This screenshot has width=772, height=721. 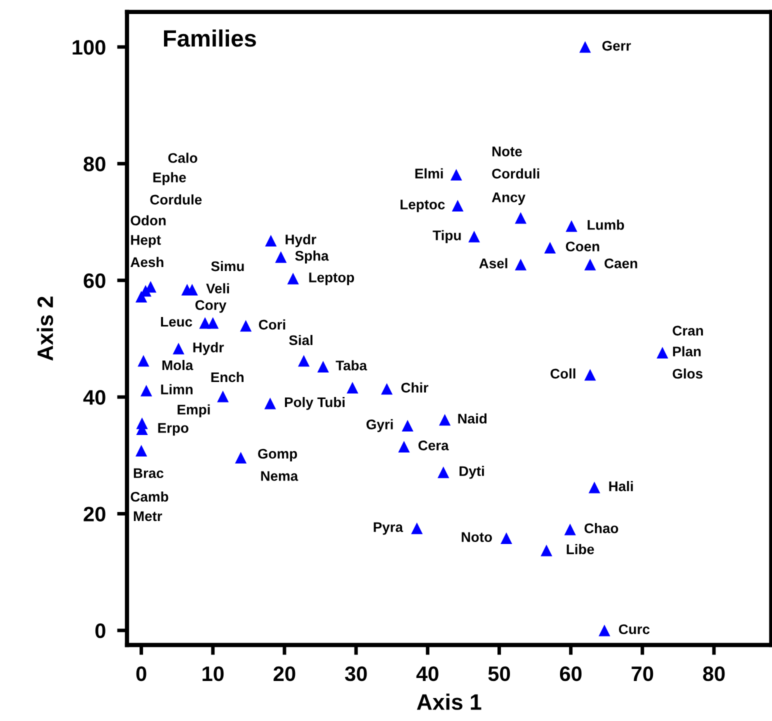 What do you see at coordinates (433, 445) in the screenshot?
I see `annotation: Cera` at bounding box center [433, 445].